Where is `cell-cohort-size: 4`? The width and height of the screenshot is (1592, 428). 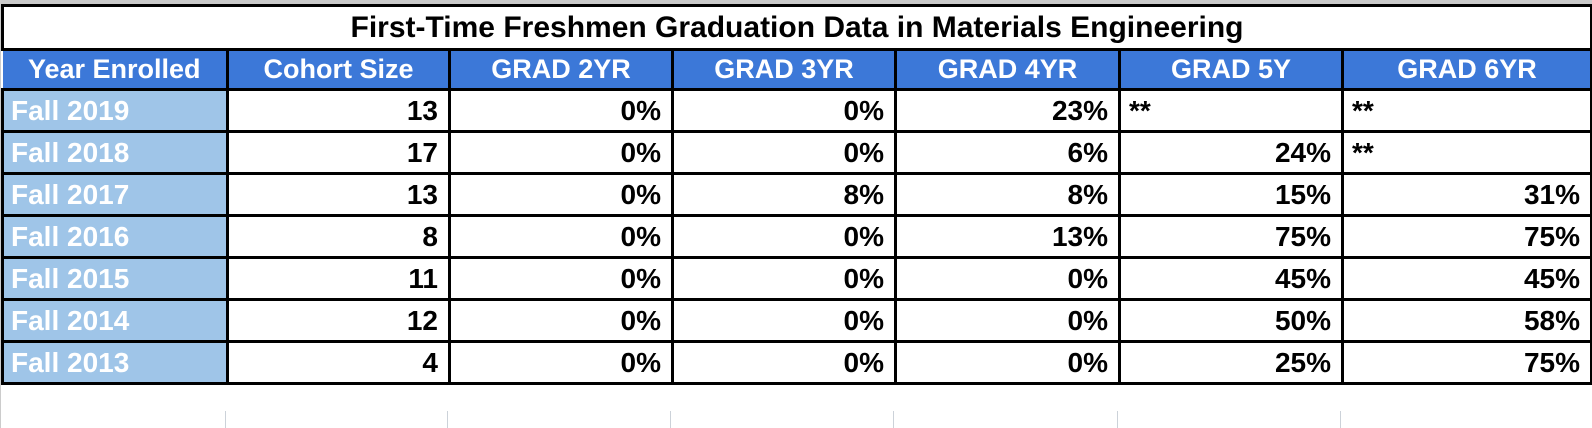
cell-cohort-size: 4 is located at coordinates (338, 362).